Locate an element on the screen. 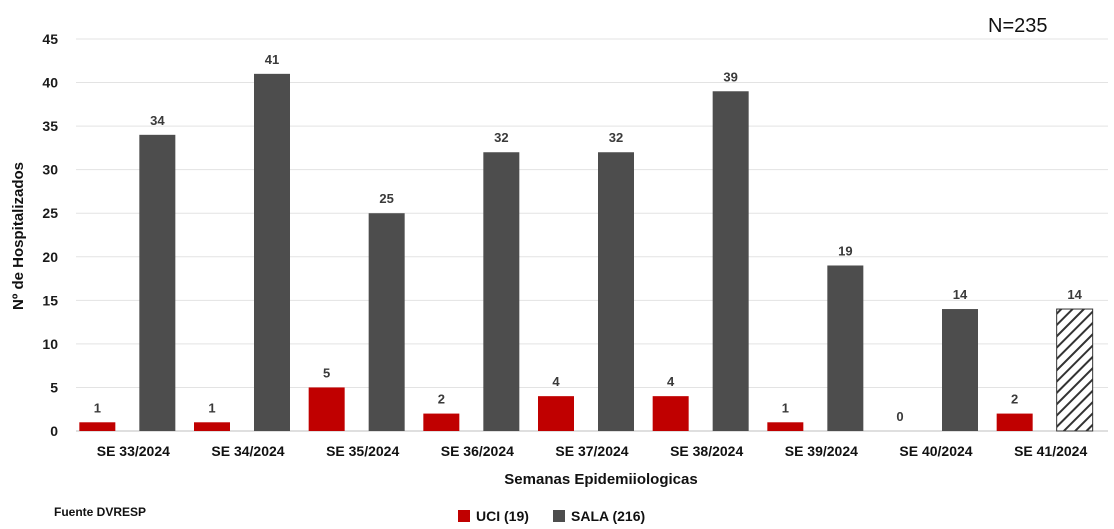 The image size is (1114, 529). y-axis-ticks: 0 5 10 15 20 25 30 35 40 45 is located at coordinates (50, 235).